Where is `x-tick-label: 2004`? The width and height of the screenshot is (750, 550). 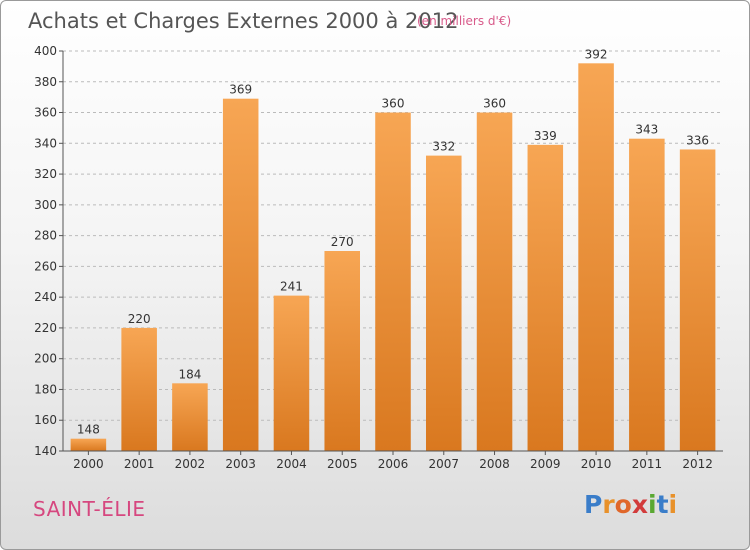 x-tick-label: 2004 is located at coordinates (291, 464).